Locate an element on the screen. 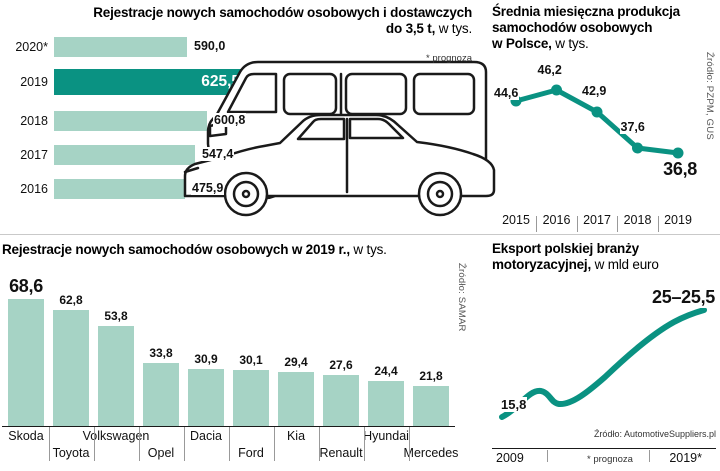 The image size is (720, 471). bar-value: 27,6 is located at coordinates (341, 365).